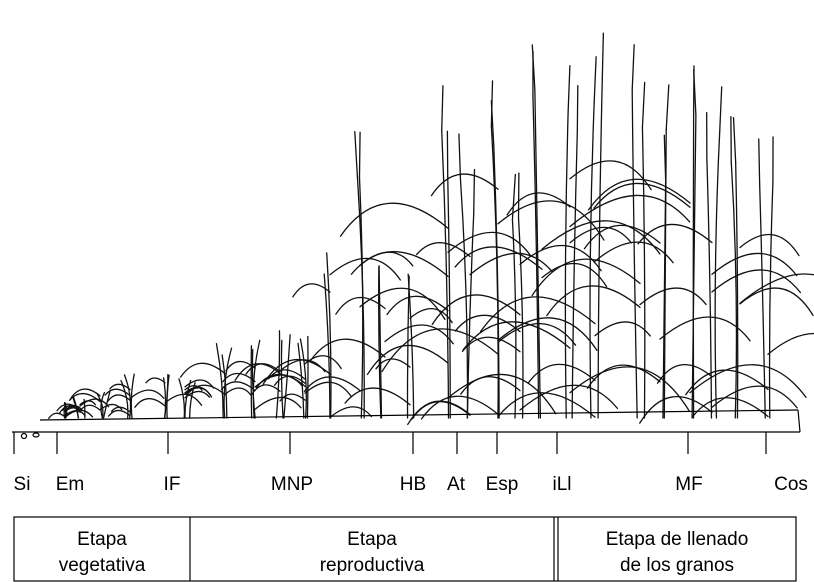 The height and width of the screenshot is (582, 814). What do you see at coordinates (413, 484) in the screenshot?
I see `stage-label: HB` at bounding box center [413, 484].